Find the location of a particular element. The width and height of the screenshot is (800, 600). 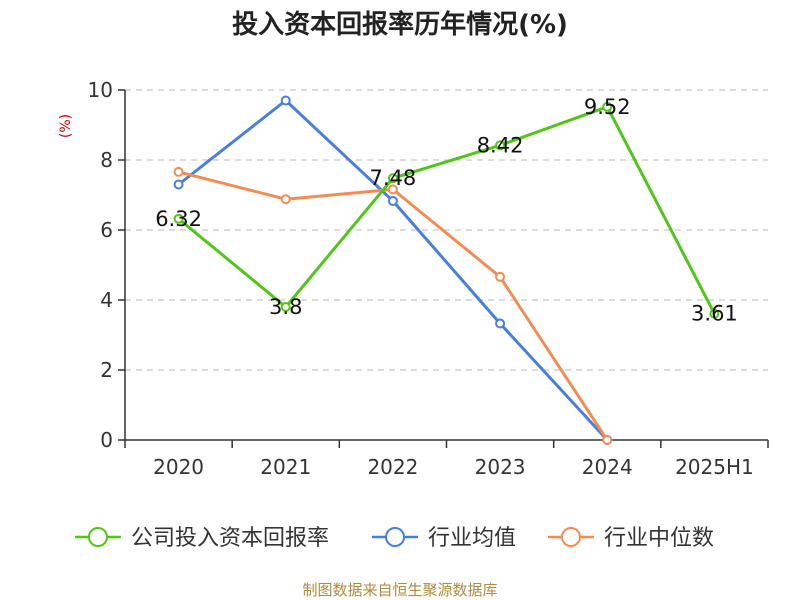

data-label: 8.42 is located at coordinates (500, 145).